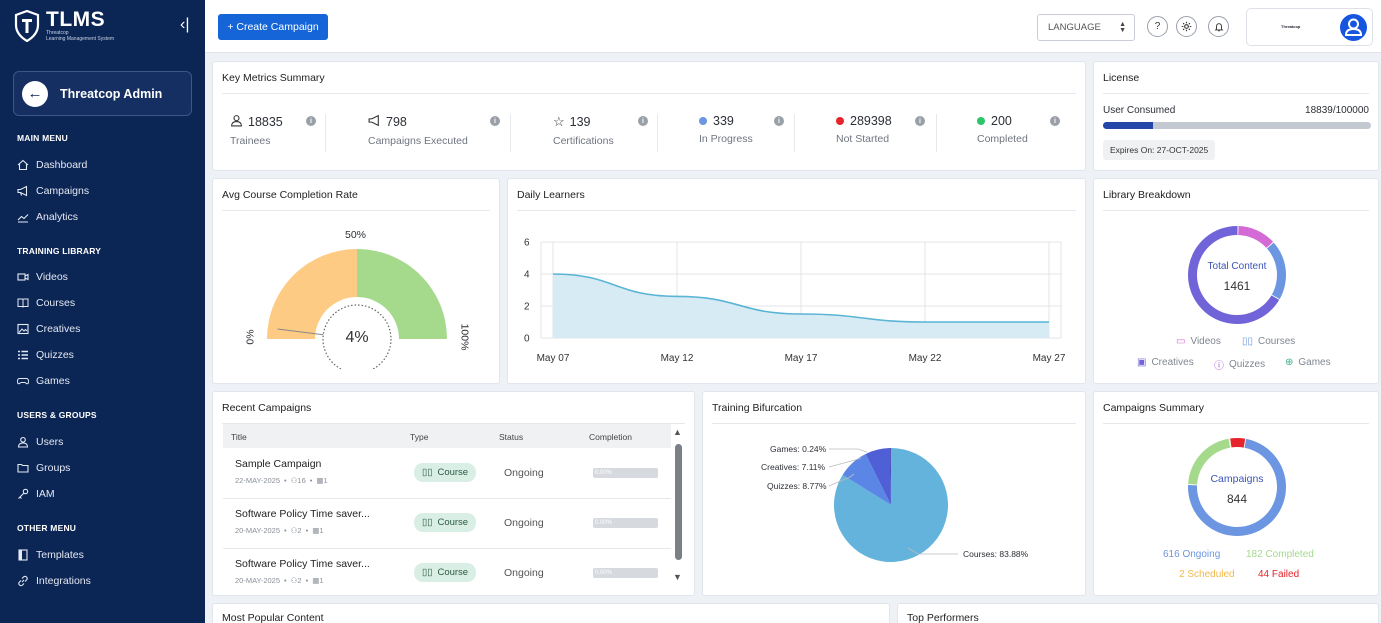 This screenshot has height=623, width=1381. What do you see at coordinates (1237, 266) in the screenshot?
I see `library-center-label: Total Content` at bounding box center [1237, 266].